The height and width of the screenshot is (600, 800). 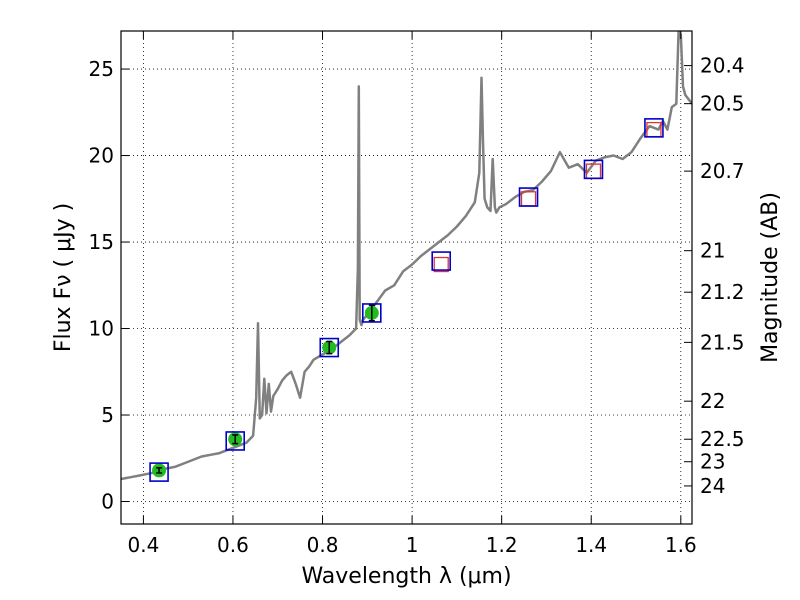 What do you see at coordinates (712, 251) in the screenshot?
I see `y2-tick-label: 21` at bounding box center [712, 251].